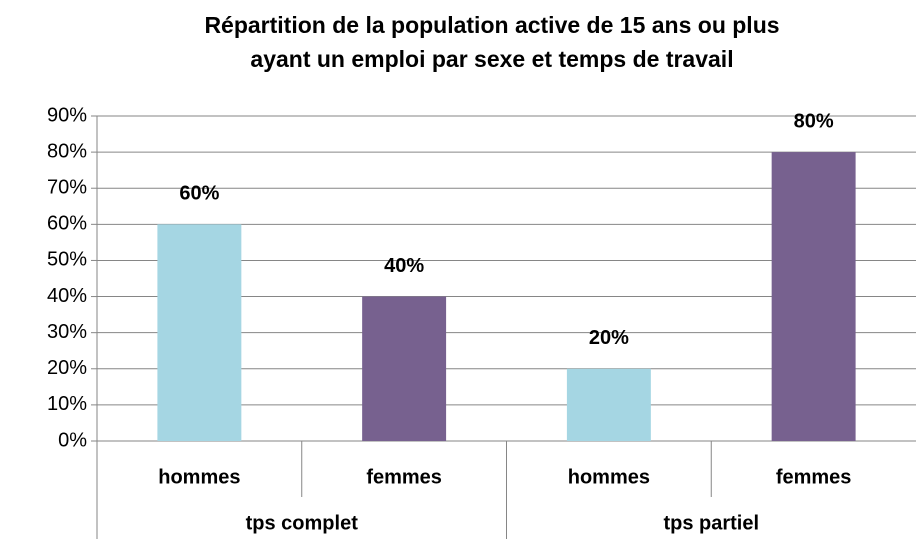  Describe the element at coordinates (814, 121) in the screenshot. I see `value-label: 80%` at that location.